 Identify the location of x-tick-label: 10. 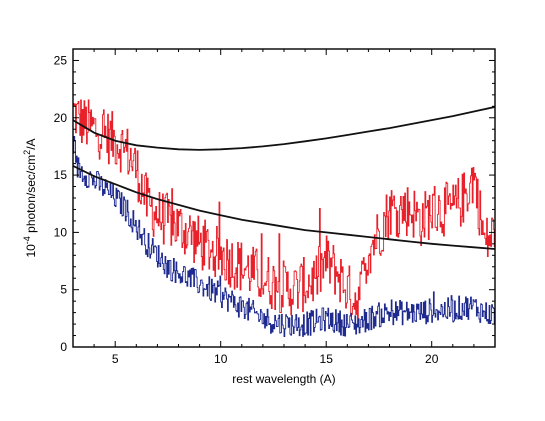
(221, 359).